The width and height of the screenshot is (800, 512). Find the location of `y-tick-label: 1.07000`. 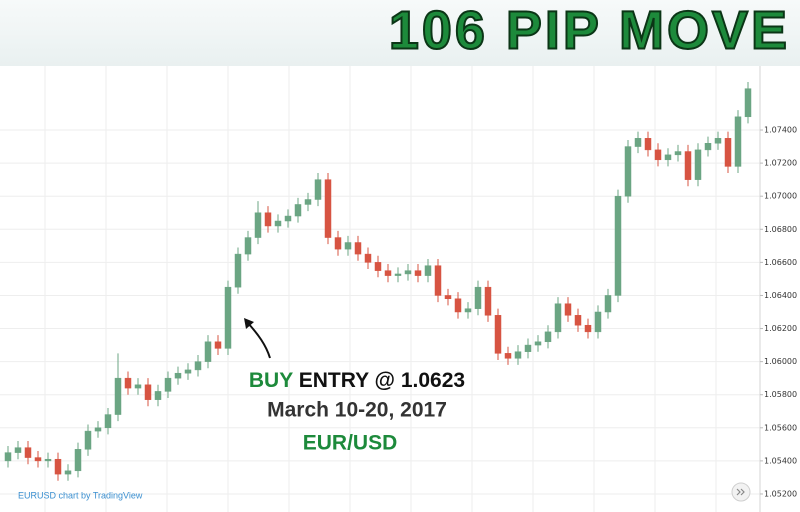

y-tick-label: 1.07000 is located at coordinates (780, 196).